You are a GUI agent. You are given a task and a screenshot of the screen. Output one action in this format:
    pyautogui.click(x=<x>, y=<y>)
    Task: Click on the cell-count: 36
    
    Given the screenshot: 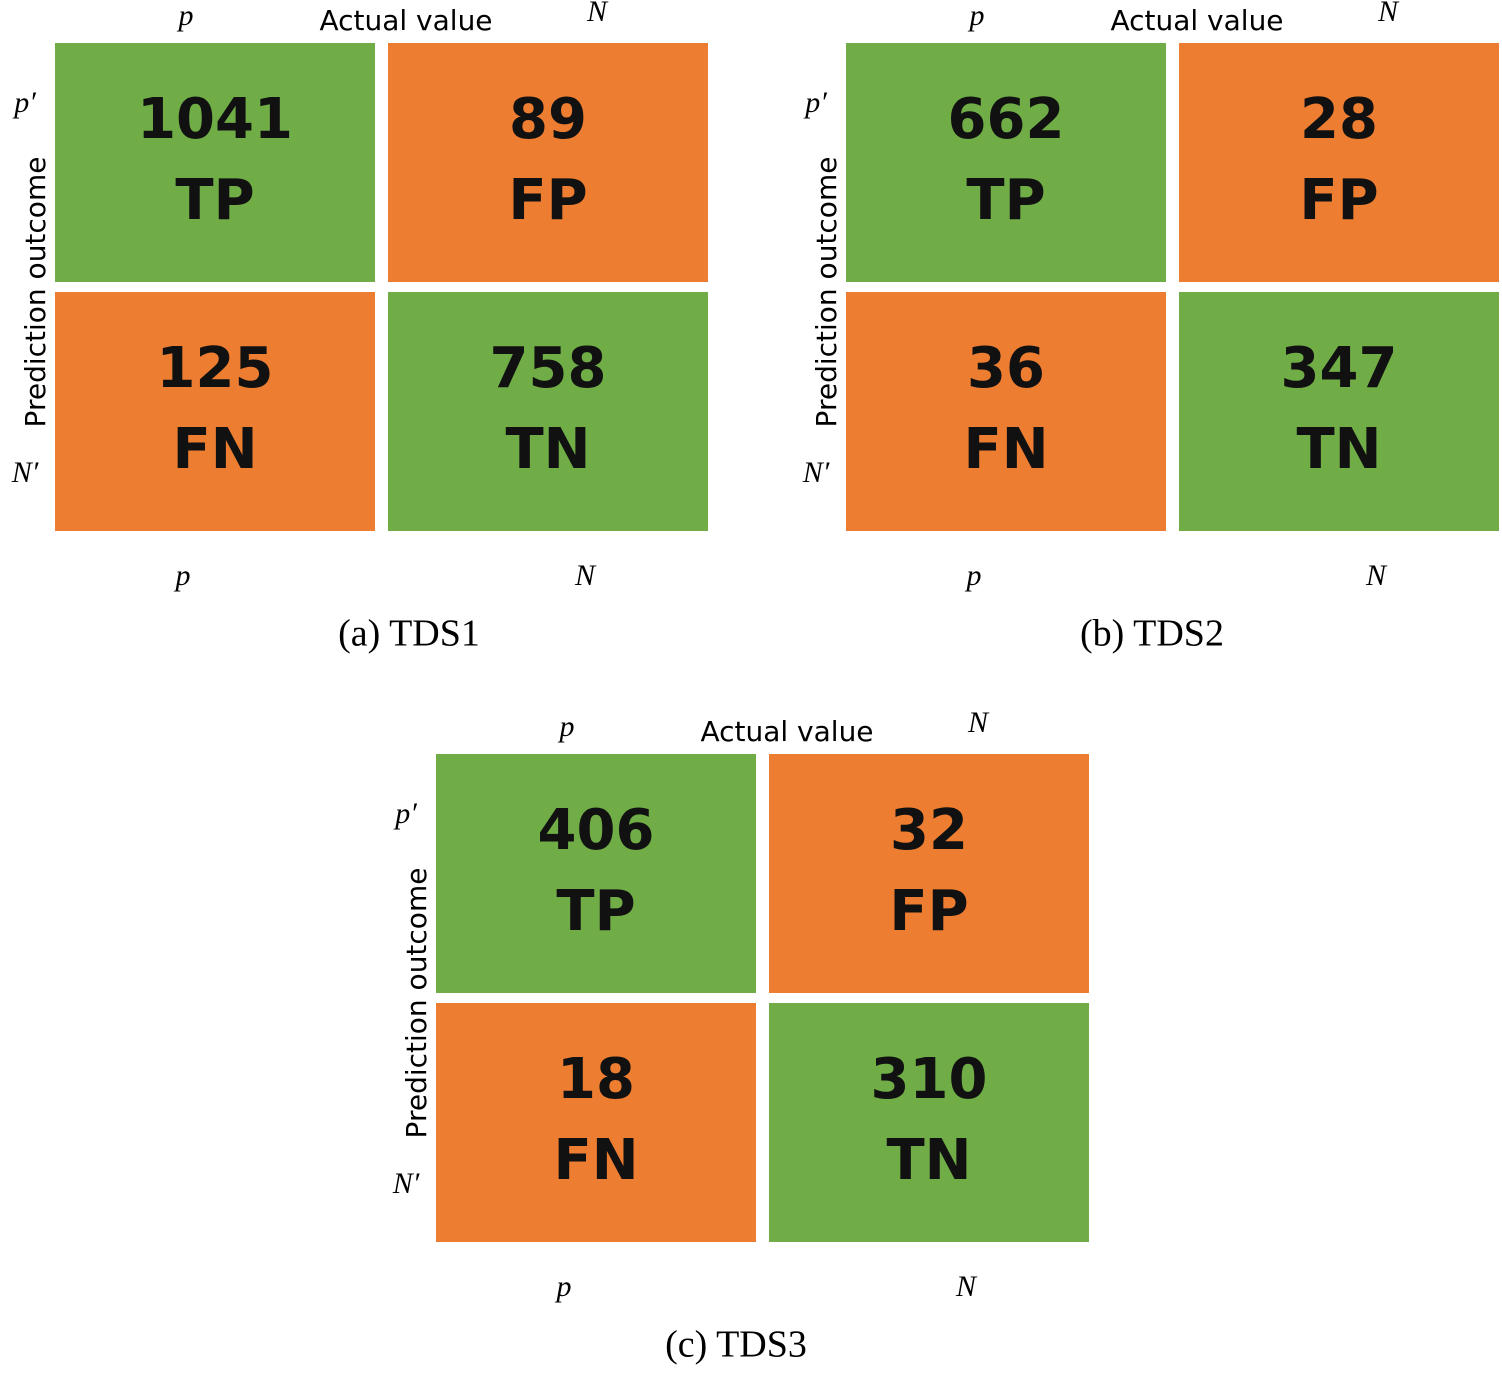 What is the action you would take?
    pyautogui.click(x=1006, y=368)
    